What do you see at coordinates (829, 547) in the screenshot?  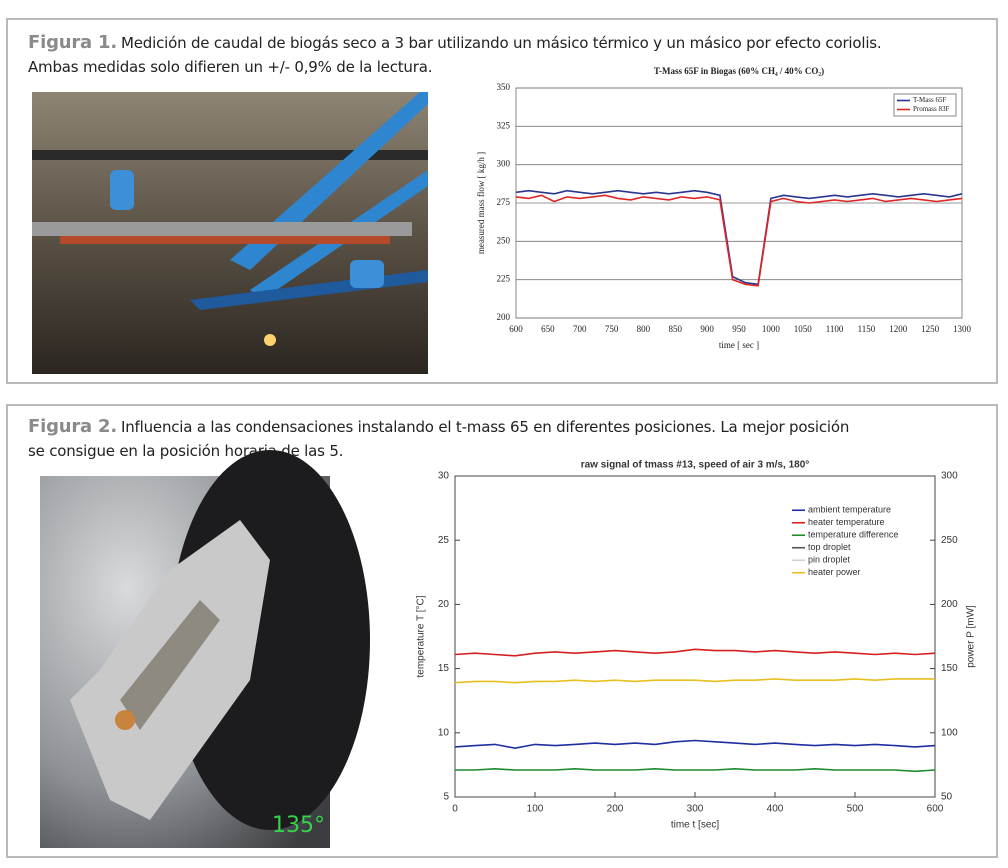 I see `legend-label: top droplet` at bounding box center [829, 547].